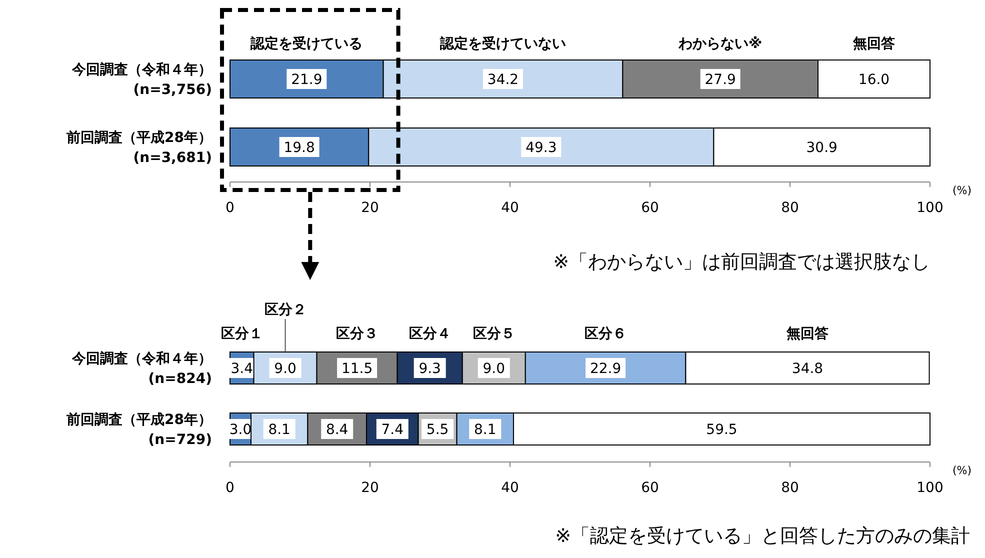 The width and height of the screenshot is (985, 558). Describe the element at coordinates (762, 536) in the screenshot. I see `text: ※「認定を受けている」と回答した方のみの集計` at that location.